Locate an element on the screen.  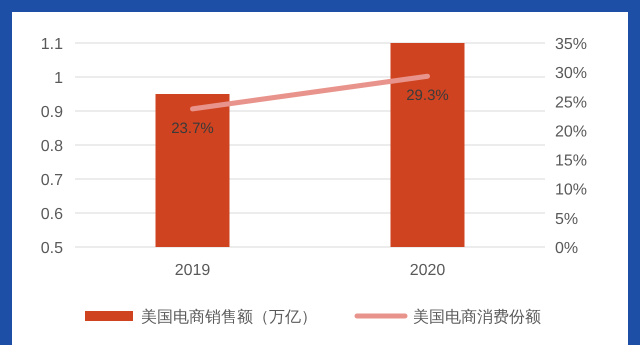
legend-label: 美国电商消费份额 is located at coordinates (477, 317).